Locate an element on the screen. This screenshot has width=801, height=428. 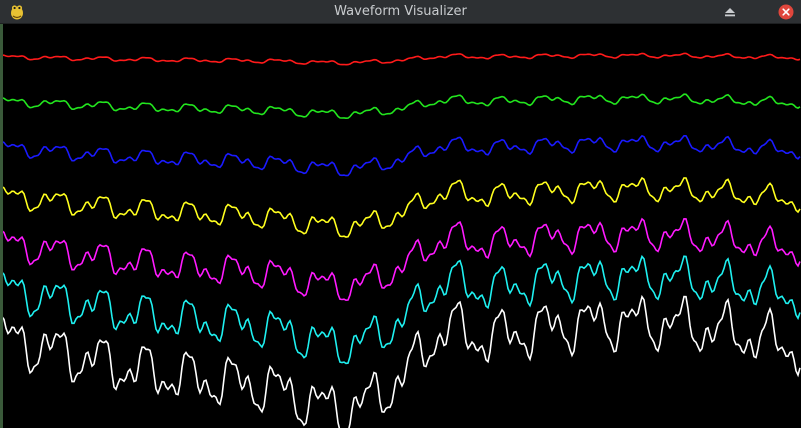
window-title: Waveform Visualizer is located at coordinates (400, 11).